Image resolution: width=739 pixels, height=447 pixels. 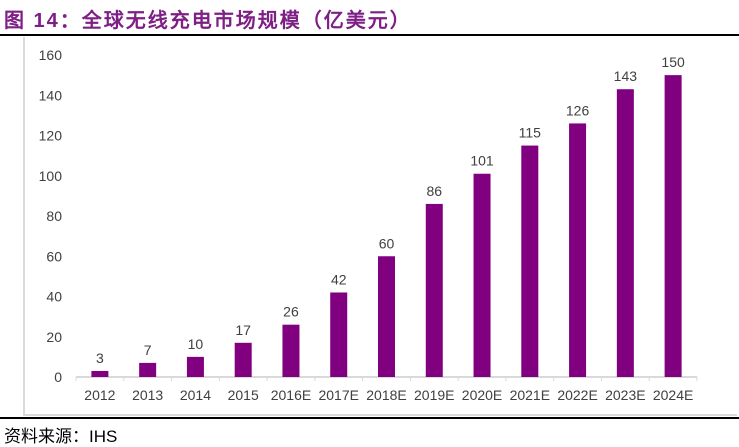 I want to click on y-tick-label: 140, so click(x=51, y=95).